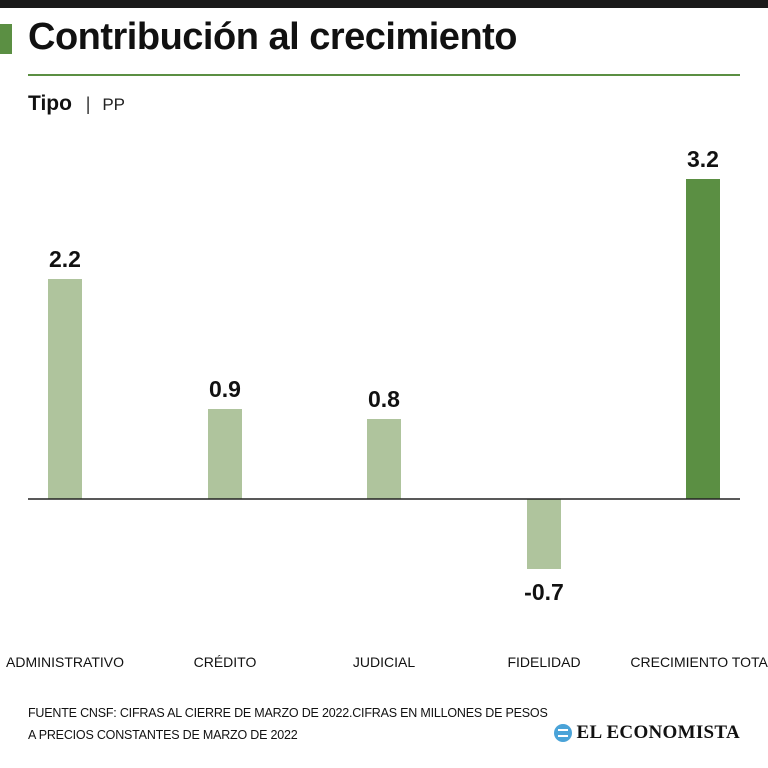 The width and height of the screenshot is (768, 768). What do you see at coordinates (543, 662) in the screenshot?
I see `category-label: FIDELIDAD` at bounding box center [543, 662].